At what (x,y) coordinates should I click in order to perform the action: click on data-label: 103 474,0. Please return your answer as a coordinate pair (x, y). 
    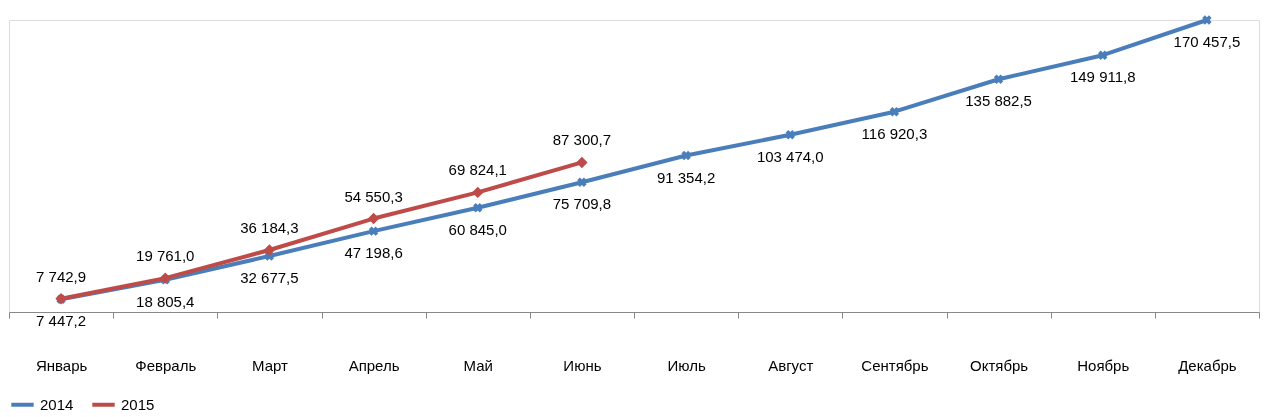
    Looking at the image, I should click on (790, 156).